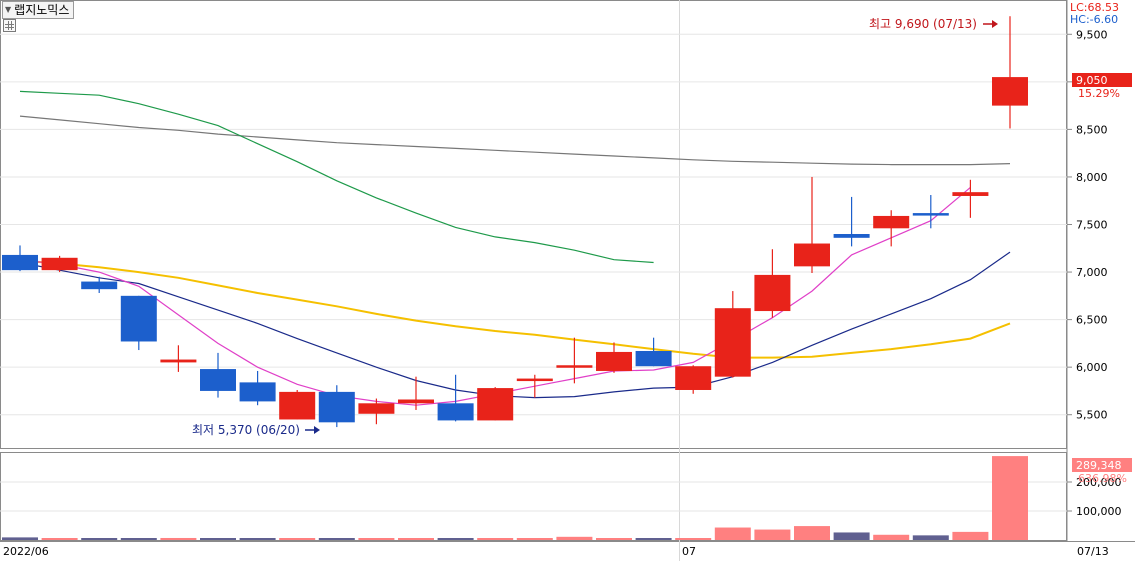  What do you see at coordinates (515, 498) in the screenshot?
I see `volume-bars` at bounding box center [515, 498].